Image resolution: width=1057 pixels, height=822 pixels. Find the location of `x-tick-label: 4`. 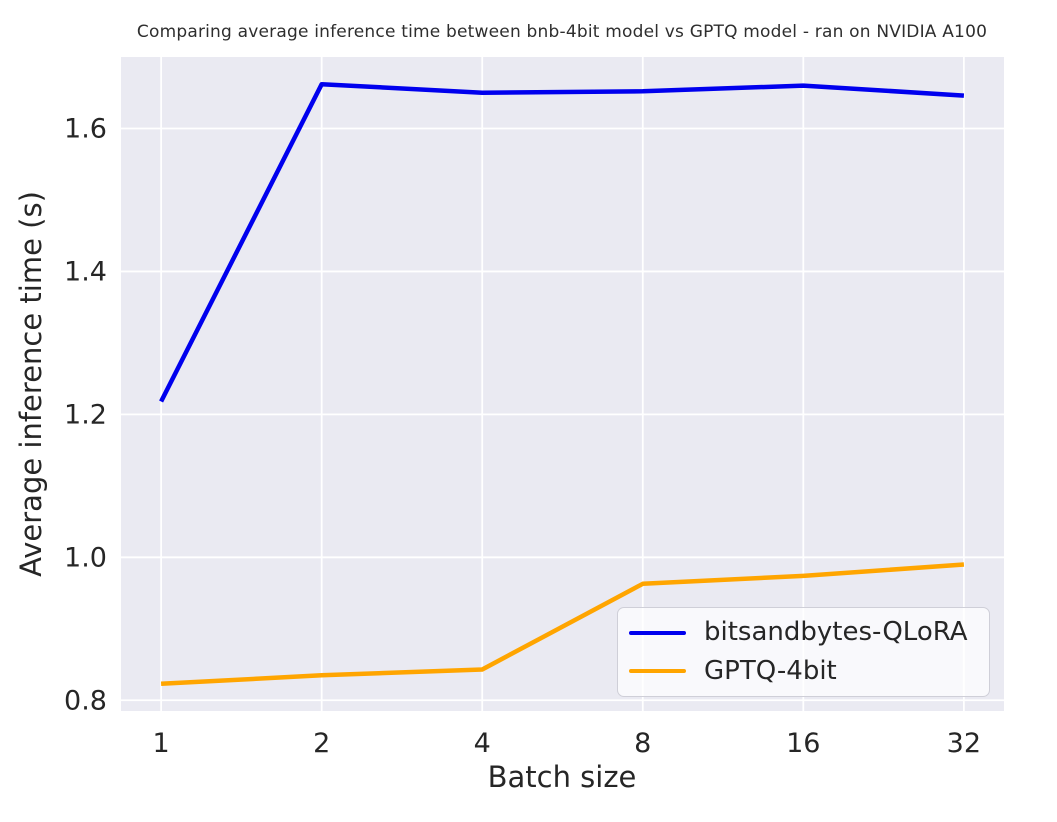

x-tick-label: 4 is located at coordinates (482, 743).